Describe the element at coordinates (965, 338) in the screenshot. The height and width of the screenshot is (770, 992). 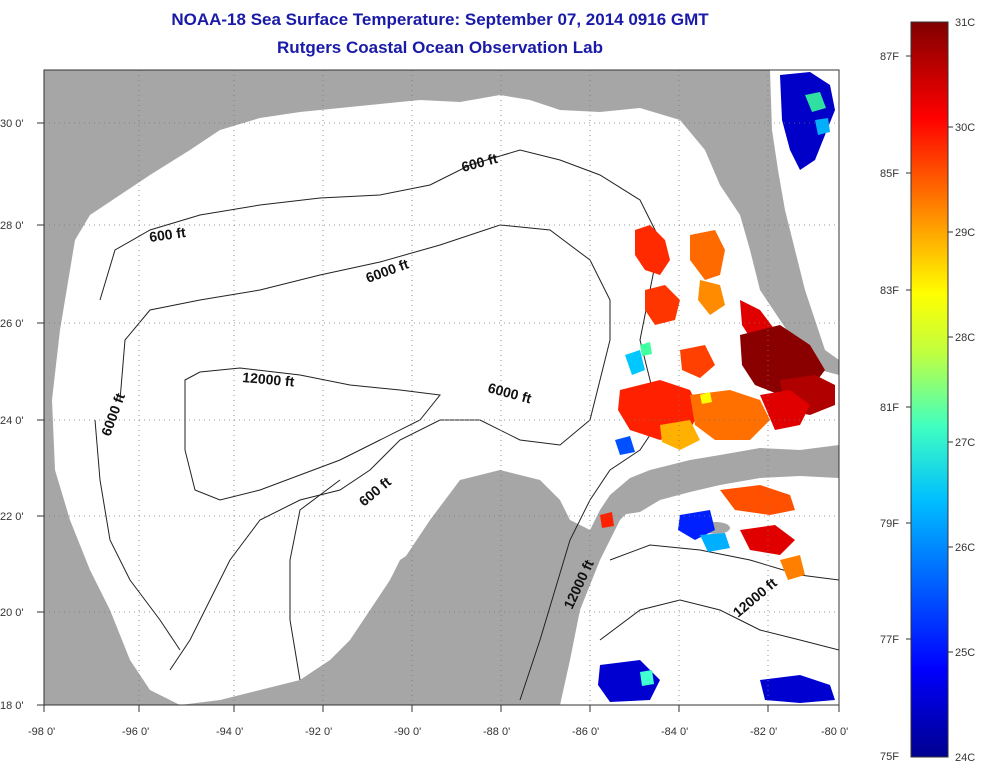
I see `colorbar-c-label: 28C` at that location.